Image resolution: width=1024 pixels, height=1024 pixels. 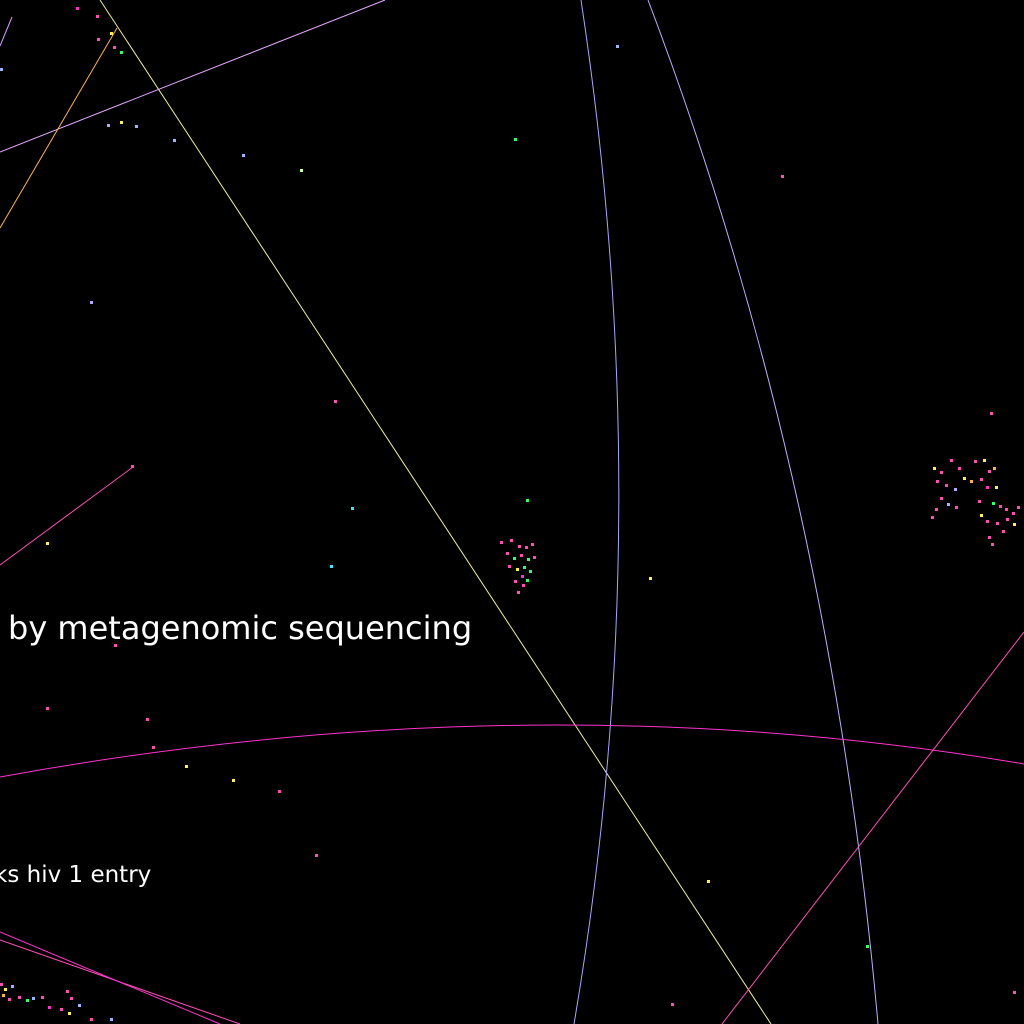 What do you see at coordinates (67, 516) in the screenshot?
I see `edge-left-pink` at bounding box center [67, 516].